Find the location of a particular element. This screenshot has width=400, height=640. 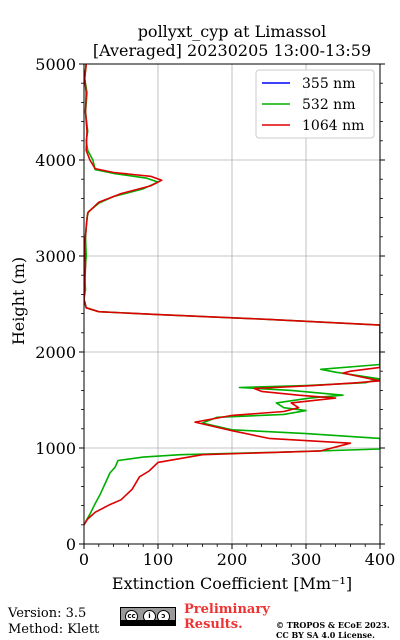

x-tick-label: 0 is located at coordinates (84, 559).